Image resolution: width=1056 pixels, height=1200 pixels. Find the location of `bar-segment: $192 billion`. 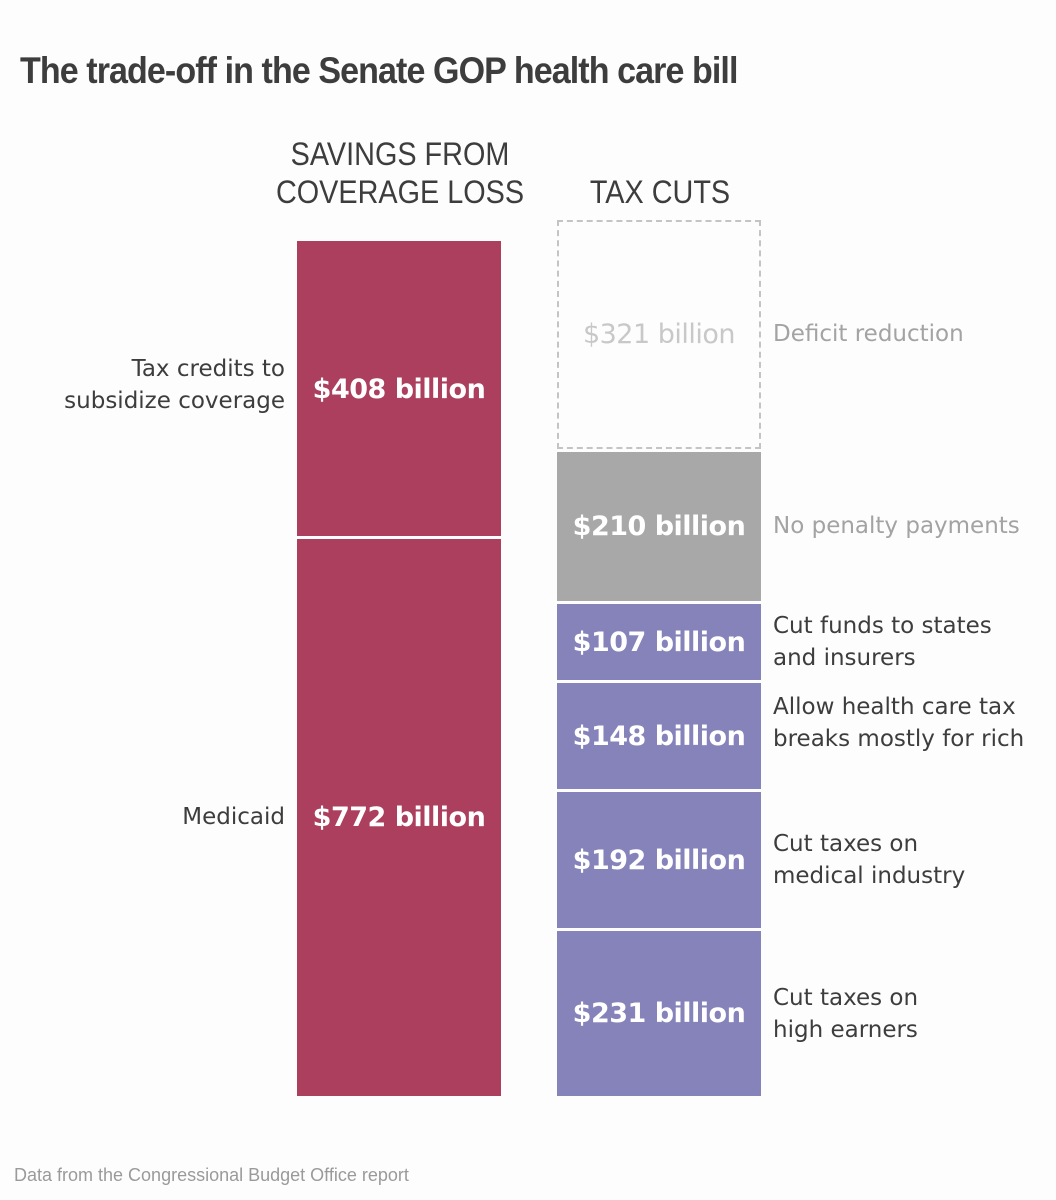

bar-segment: $192 billion is located at coordinates (659, 860).